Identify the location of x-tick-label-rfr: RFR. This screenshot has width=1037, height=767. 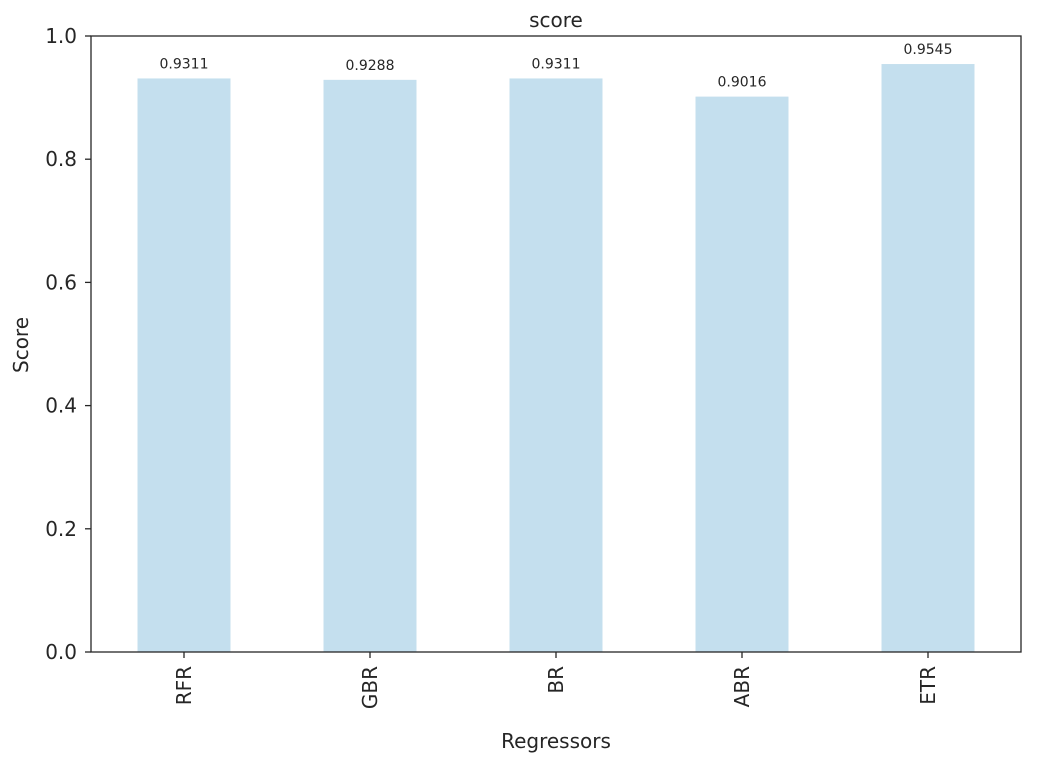
(184, 685).